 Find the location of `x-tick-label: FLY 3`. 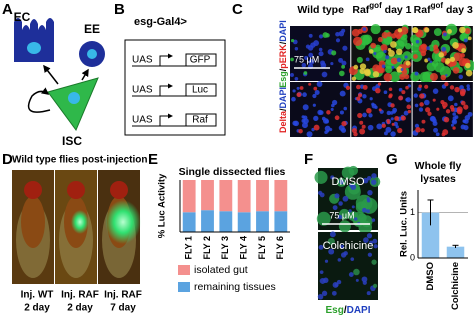

x-tick-label: FLY 3 is located at coordinates (225, 248).